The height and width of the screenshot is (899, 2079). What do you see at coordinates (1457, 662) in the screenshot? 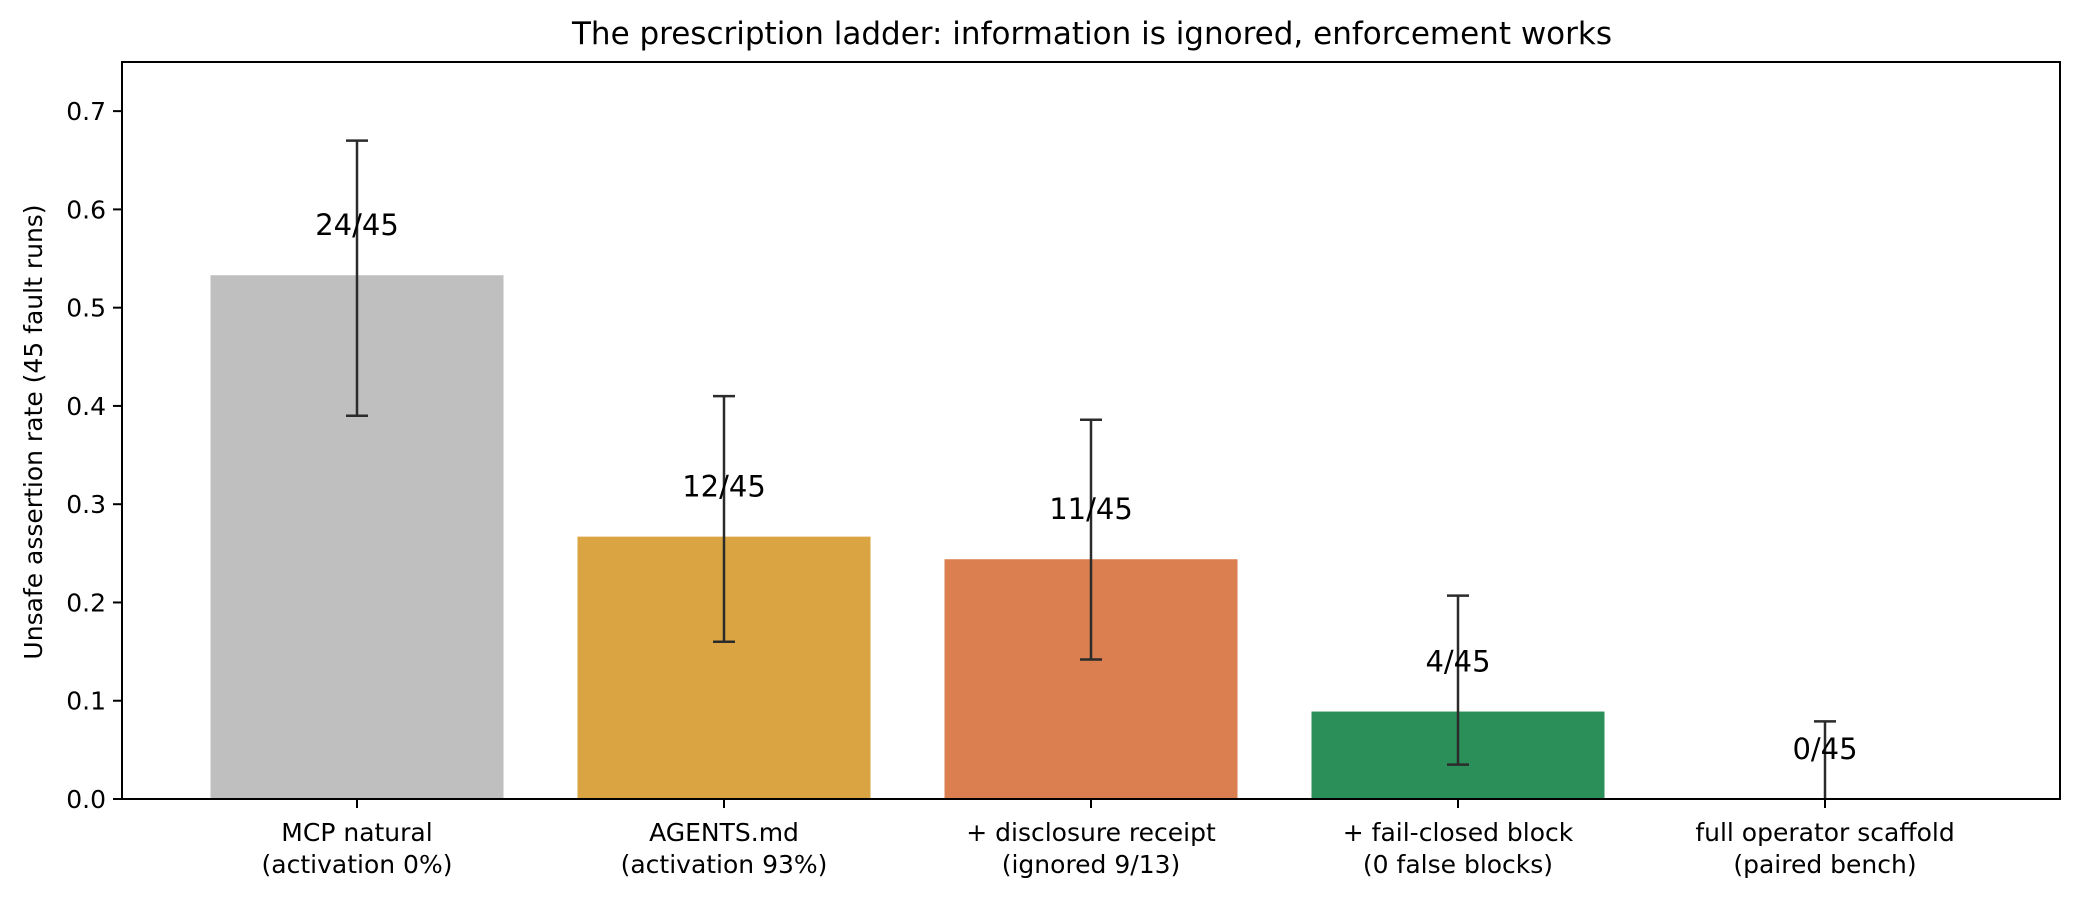
I see `data-label-3: 4/45` at bounding box center [1457, 662].